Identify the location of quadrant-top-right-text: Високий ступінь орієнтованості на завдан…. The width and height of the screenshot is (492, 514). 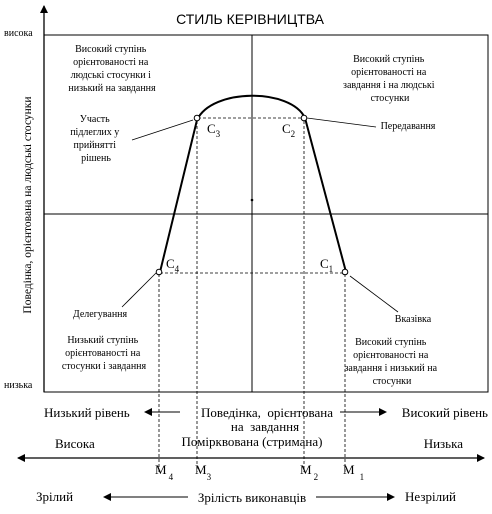
(390, 79).